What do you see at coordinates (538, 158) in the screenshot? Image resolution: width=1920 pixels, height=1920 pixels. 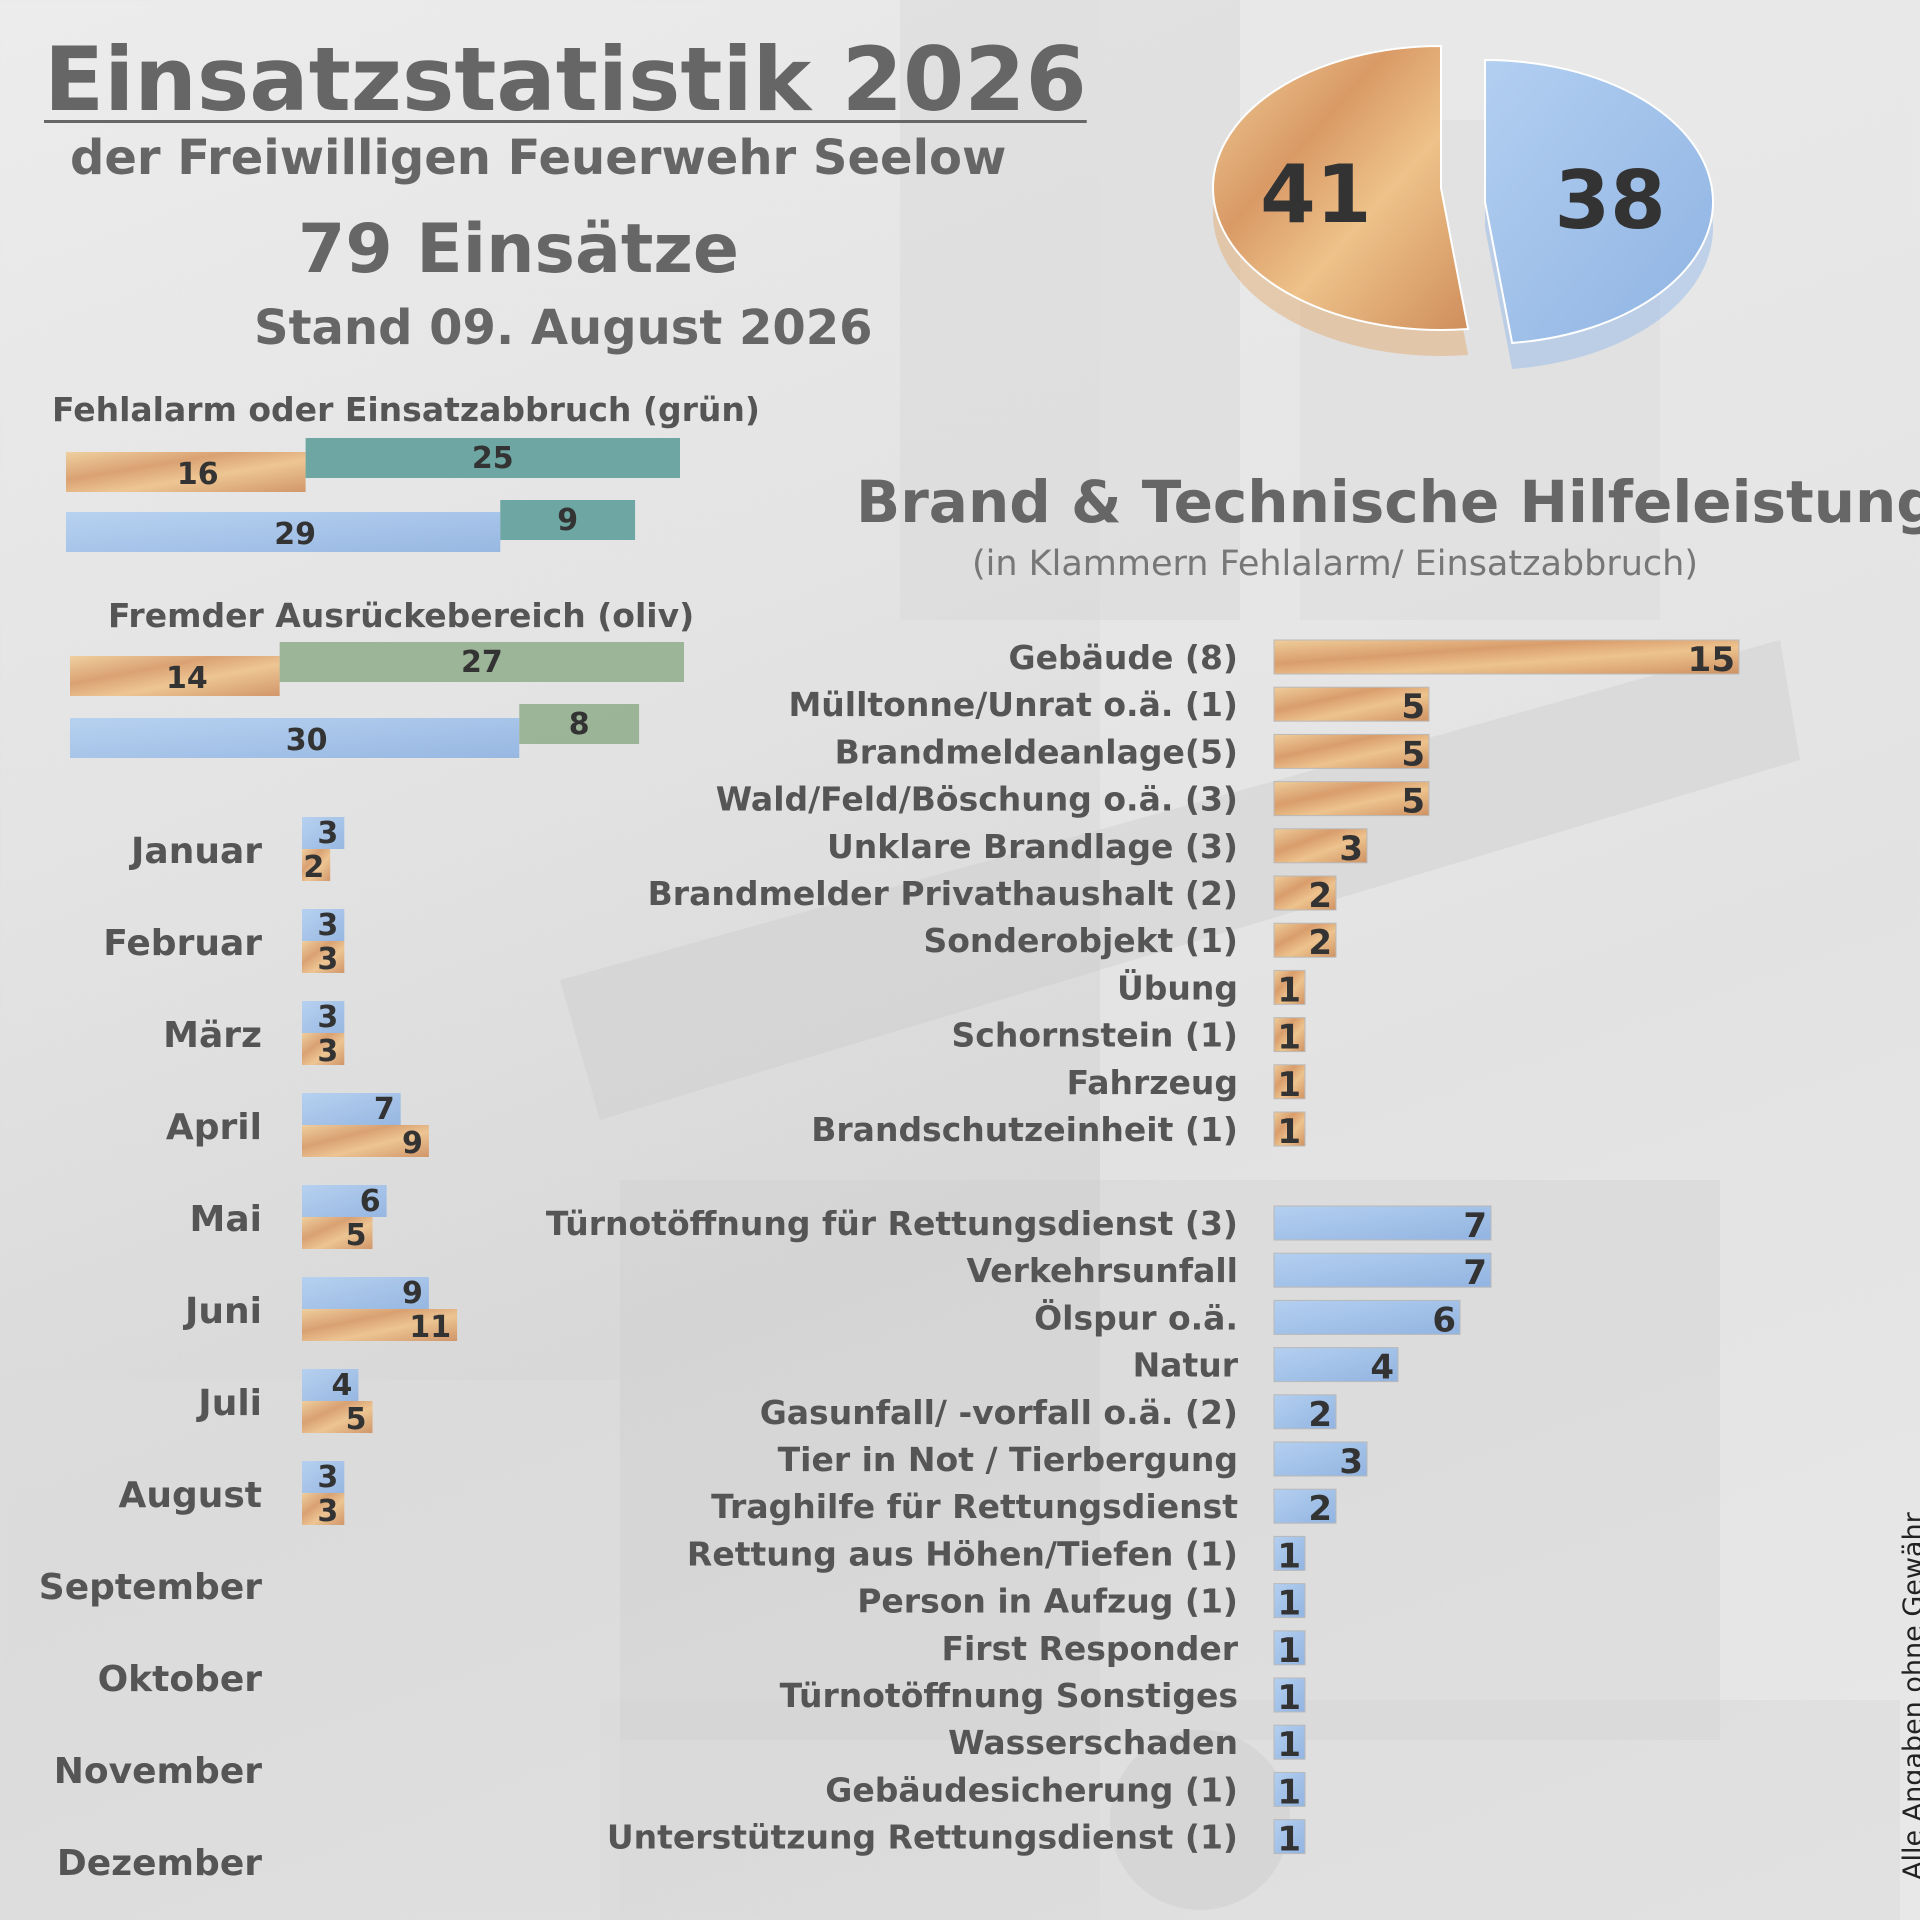 I see `page-subtitle: der Freiwilligen Feuerwehr Seelow` at bounding box center [538, 158].